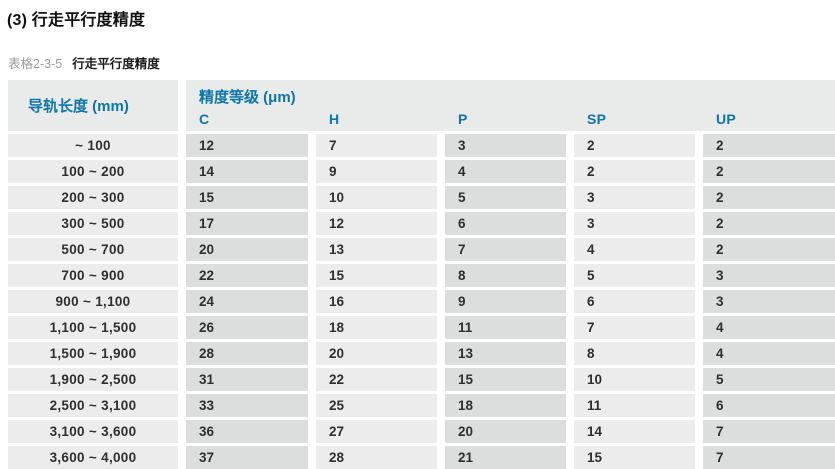 The image size is (835, 469). What do you see at coordinates (505, 275) in the screenshot?
I see `value-cell-p: 8` at bounding box center [505, 275].